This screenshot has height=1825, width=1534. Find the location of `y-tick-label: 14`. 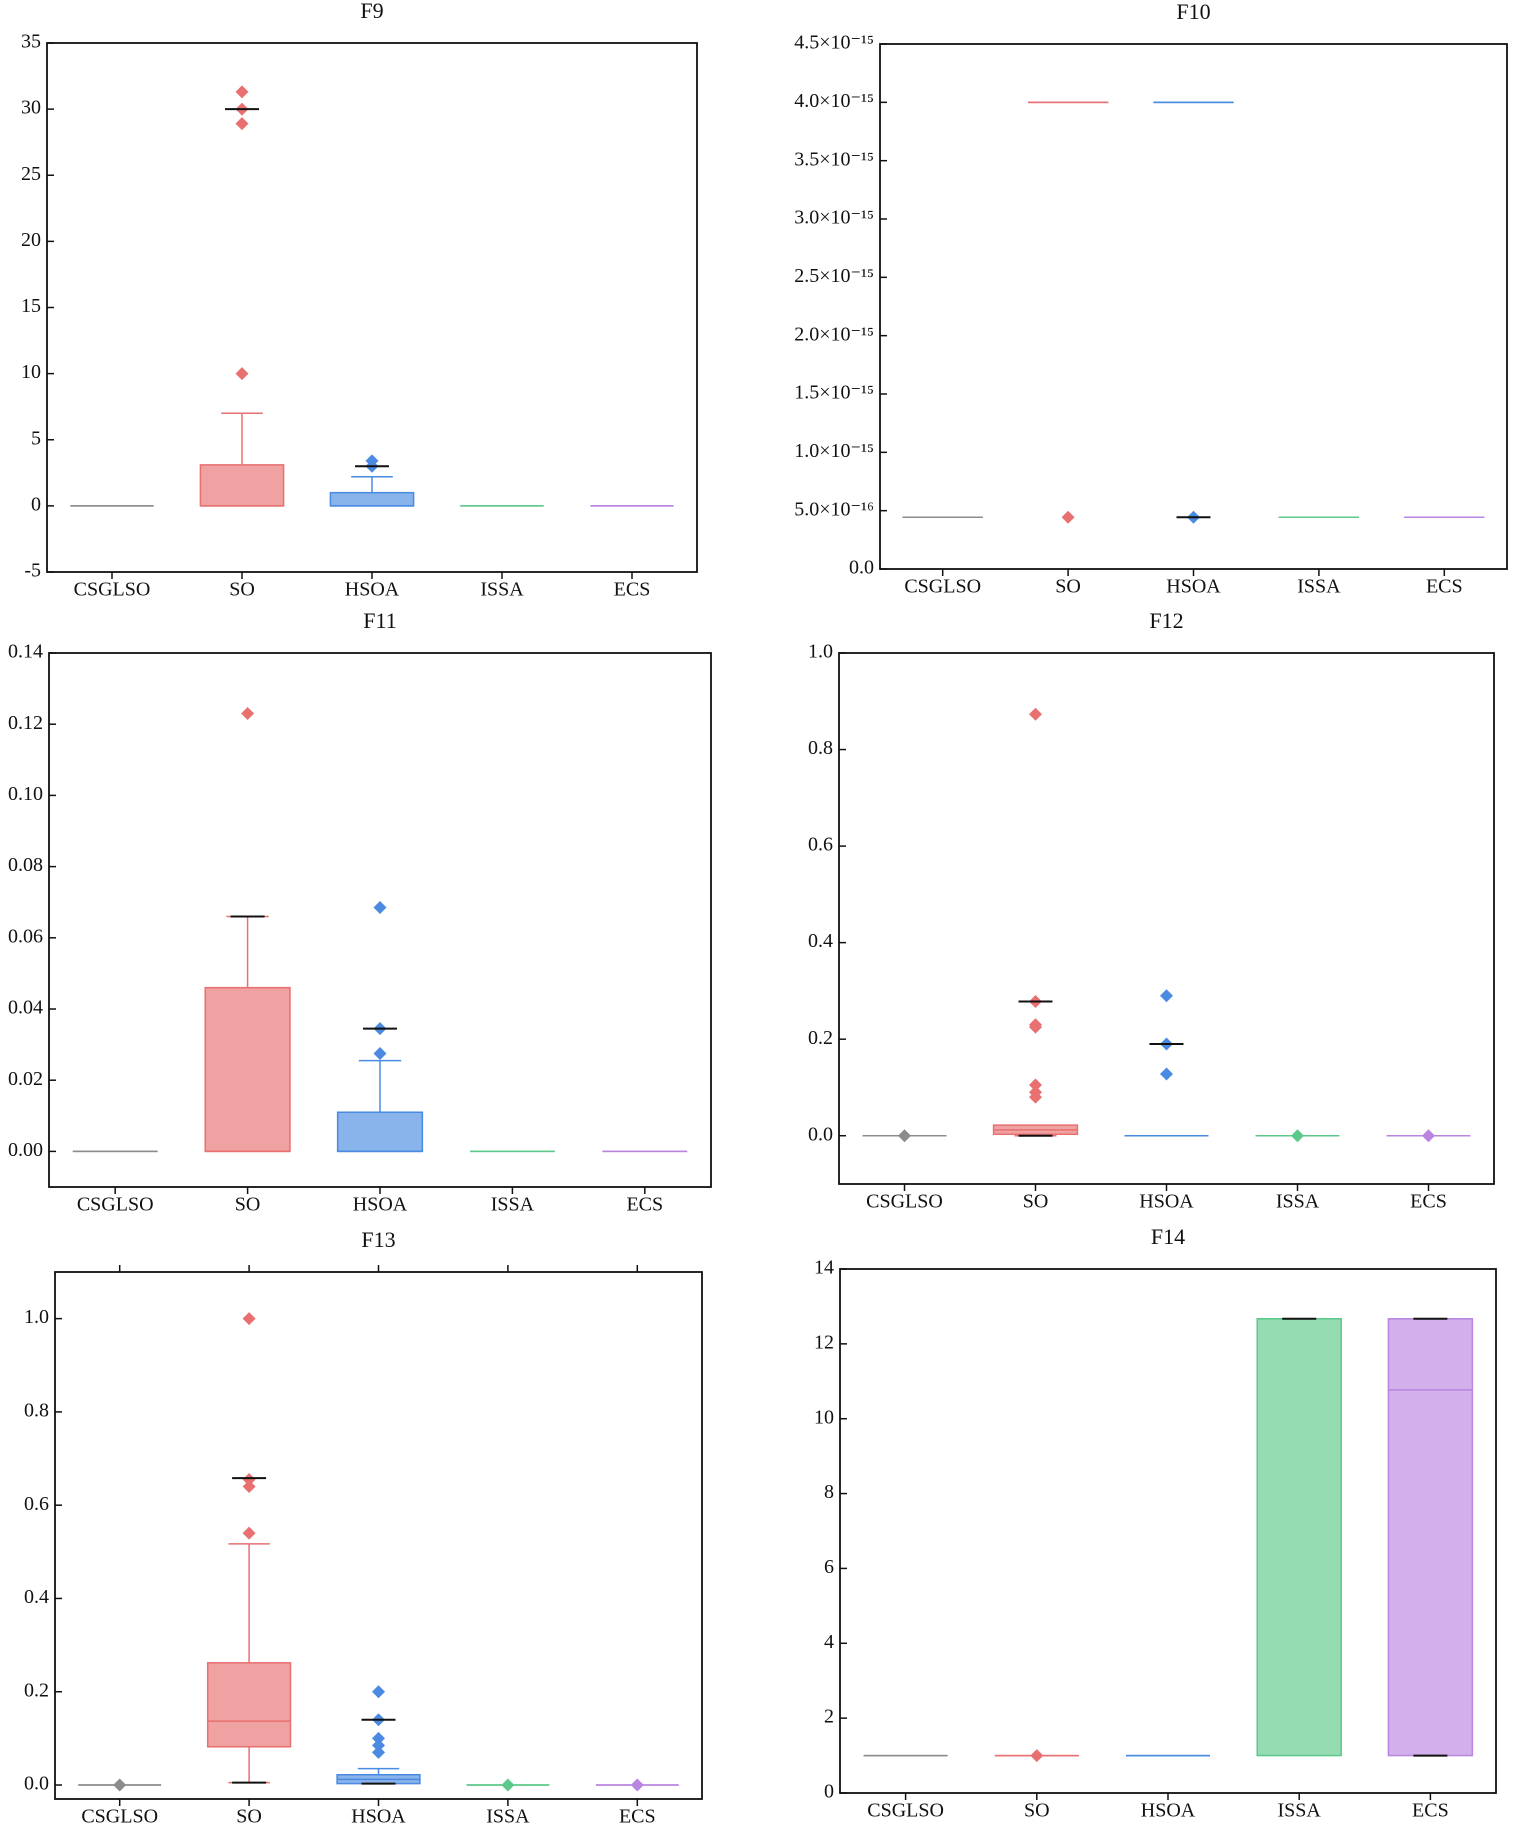

y-tick-label: 14 is located at coordinates (824, 1268).